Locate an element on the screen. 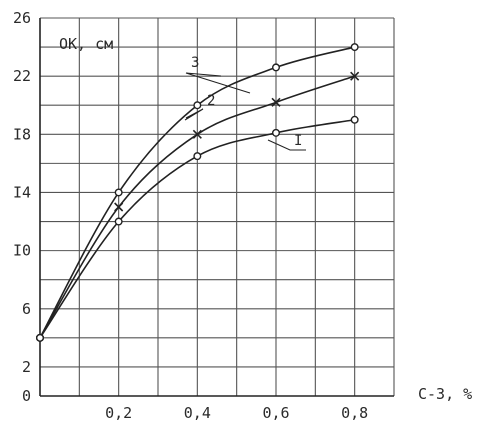 The image size is (483, 435). series-label: 3 is located at coordinates (195, 63).